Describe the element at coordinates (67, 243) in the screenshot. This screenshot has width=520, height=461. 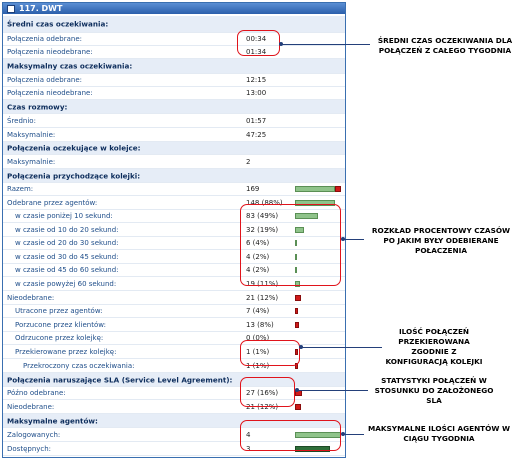
I see `stat-label: w czasie od 20 do 30 sekund:` at that location.